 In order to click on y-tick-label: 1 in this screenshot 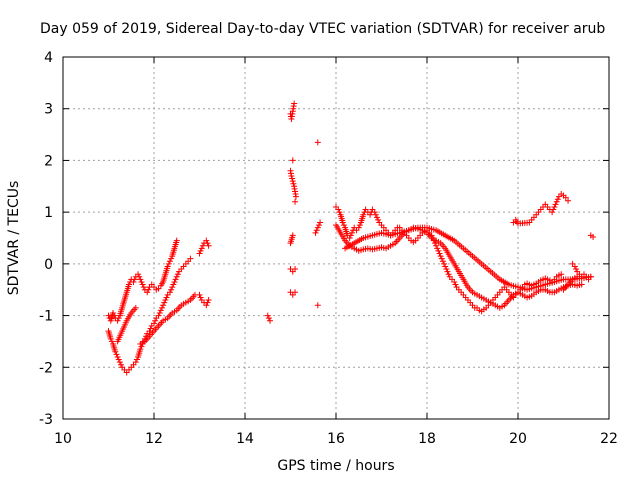, I will do `click(48, 213)`.